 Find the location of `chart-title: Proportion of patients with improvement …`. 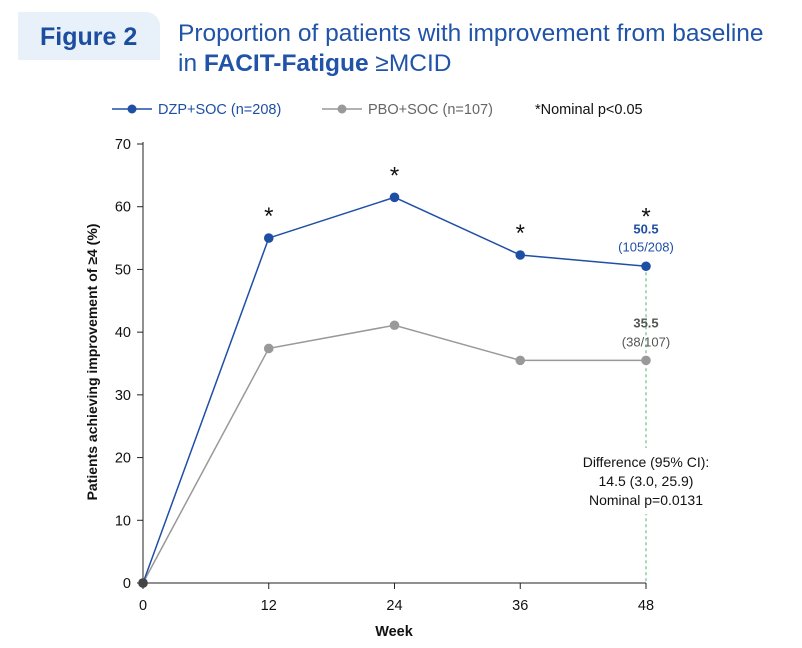

chart-title: Proportion of patients with improvement … is located at coordinates (483, 49).